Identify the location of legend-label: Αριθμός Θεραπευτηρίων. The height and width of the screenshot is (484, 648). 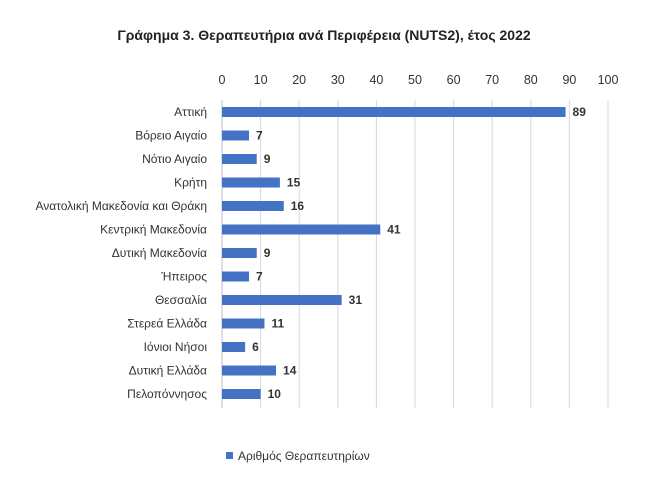
(304, 456).